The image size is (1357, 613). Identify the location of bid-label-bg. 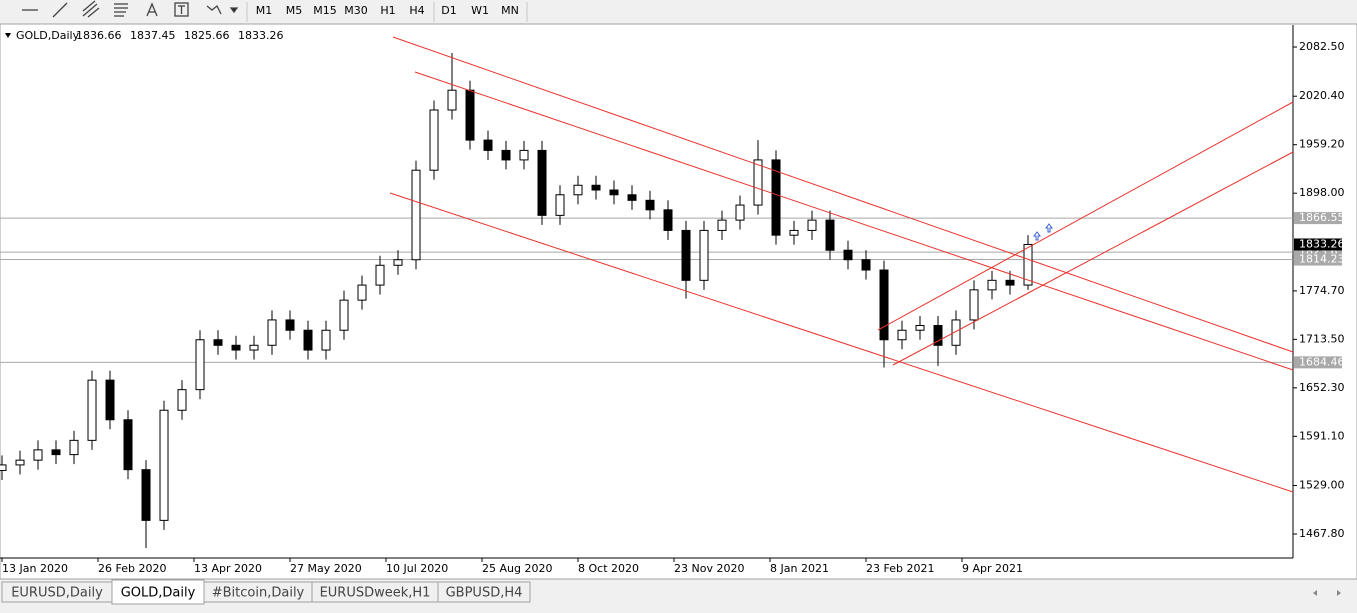
(1318, 244).